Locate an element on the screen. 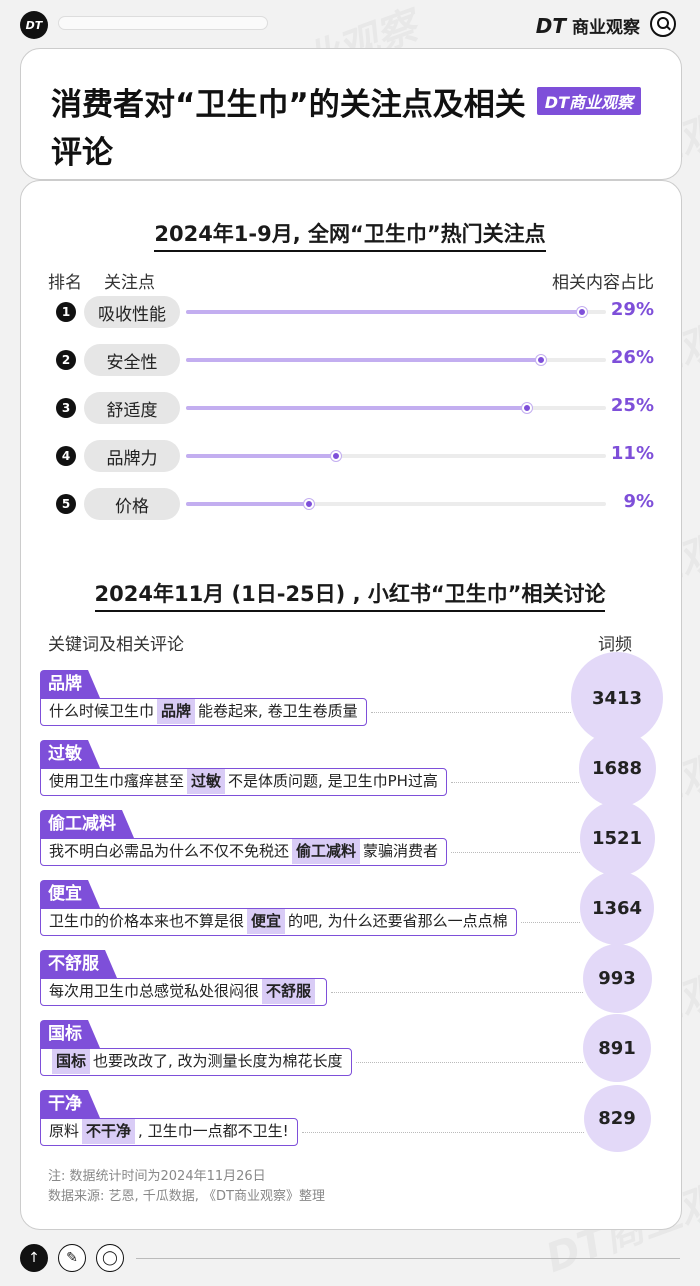 The width and height of the screenshot is (700, 1286). comment-text: 每次用卫生巾总感觉私处很闷很 is located at coordinates (154, 991).